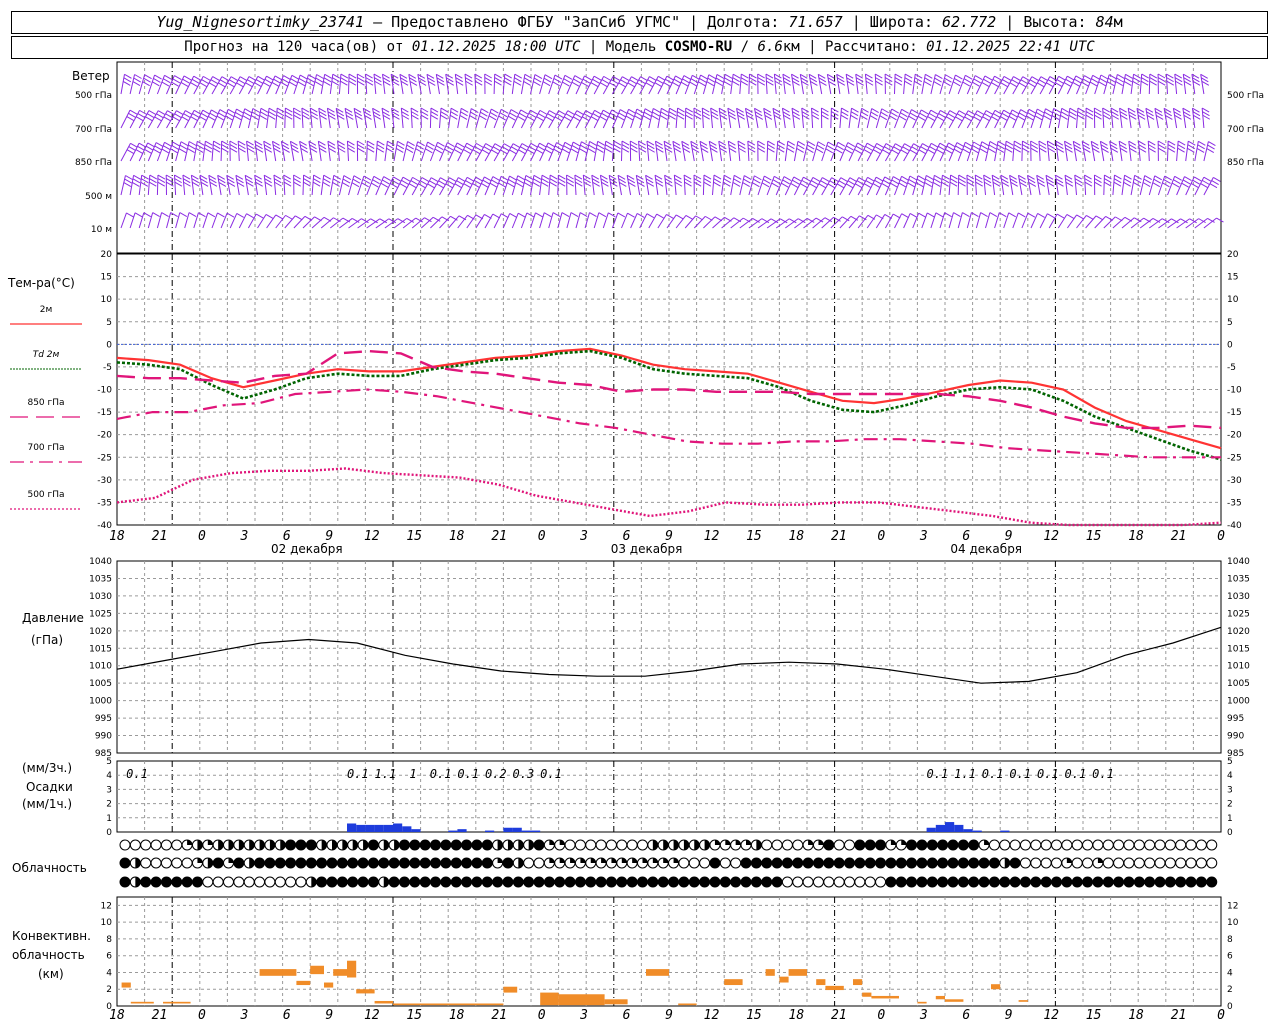 The width and height of the screenshot is (1280, 1024). What do you see at coordinates (496, 774) in the screenshot?
I see `precip-3h-value: 0.2` at bounding box center [496, 774].